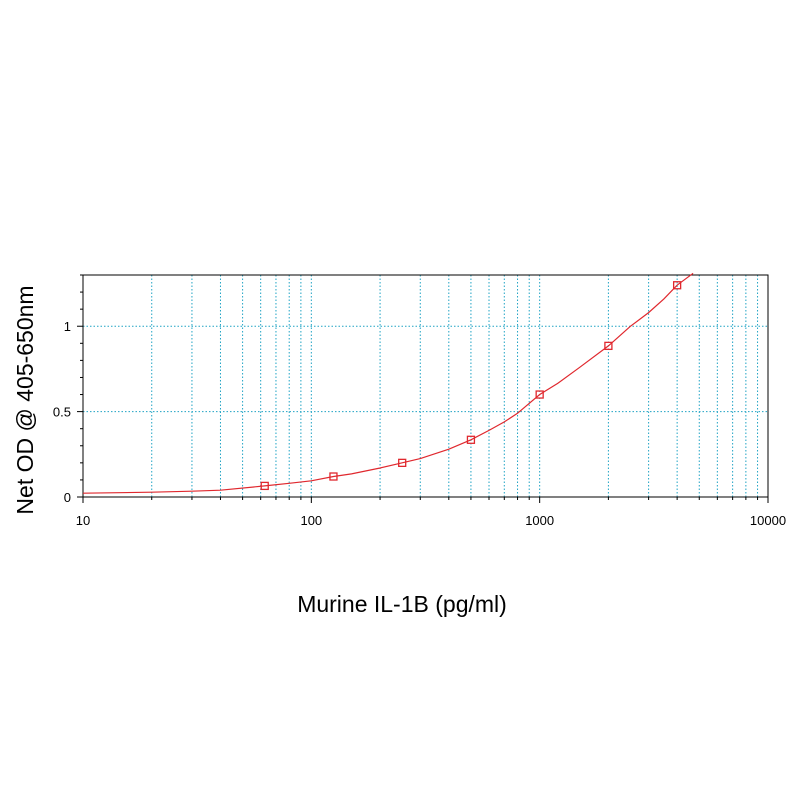 This screenshot has width=800, height=805. Describe the element at coordinates (768, 520) in the screenshot. I see `x-tick-label: 10000` at that location.